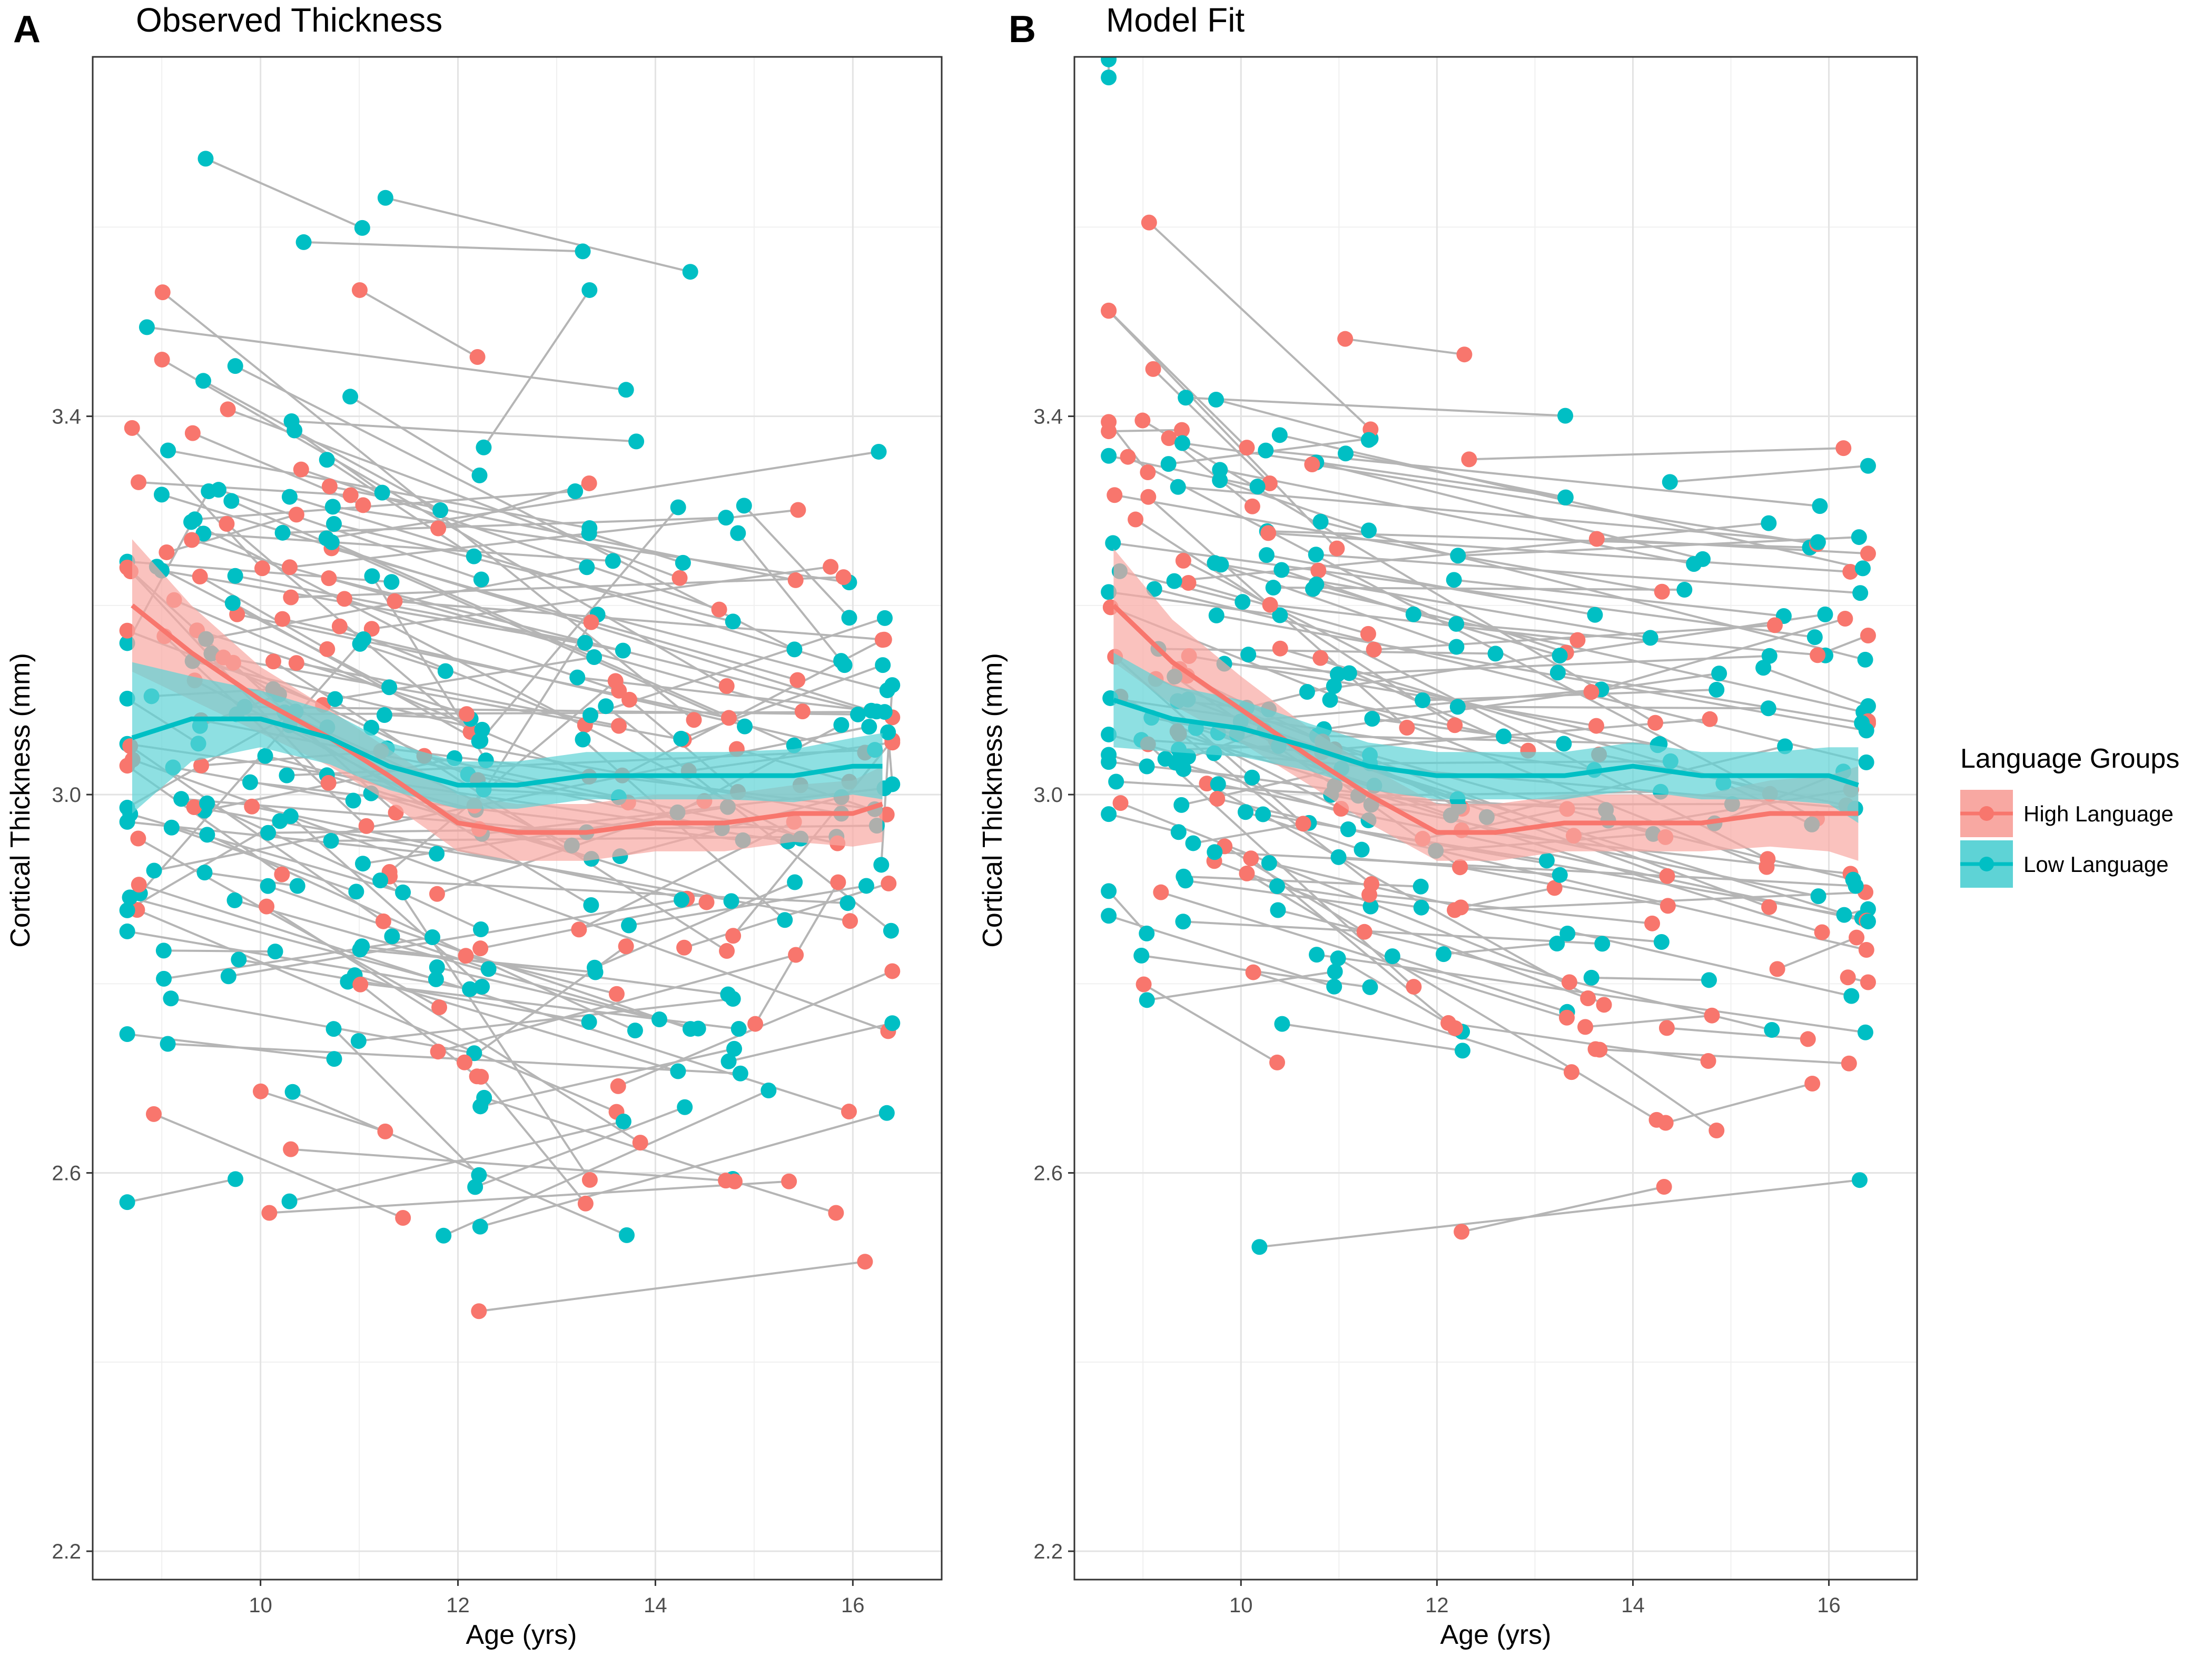 The width and height of the screenshot is (2212, 1657). What do you see at coordinates (66, 1551) in the screenshot?
I see `y-tick-label: 2.2` at bounding box center [66, 1551].